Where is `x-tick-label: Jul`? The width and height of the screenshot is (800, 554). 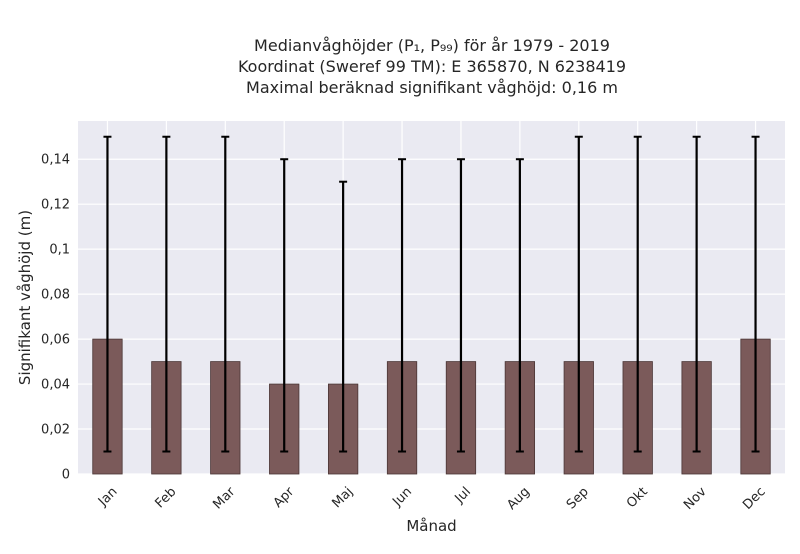 x-tick-label: Jul is located at coordinates (463, 495).